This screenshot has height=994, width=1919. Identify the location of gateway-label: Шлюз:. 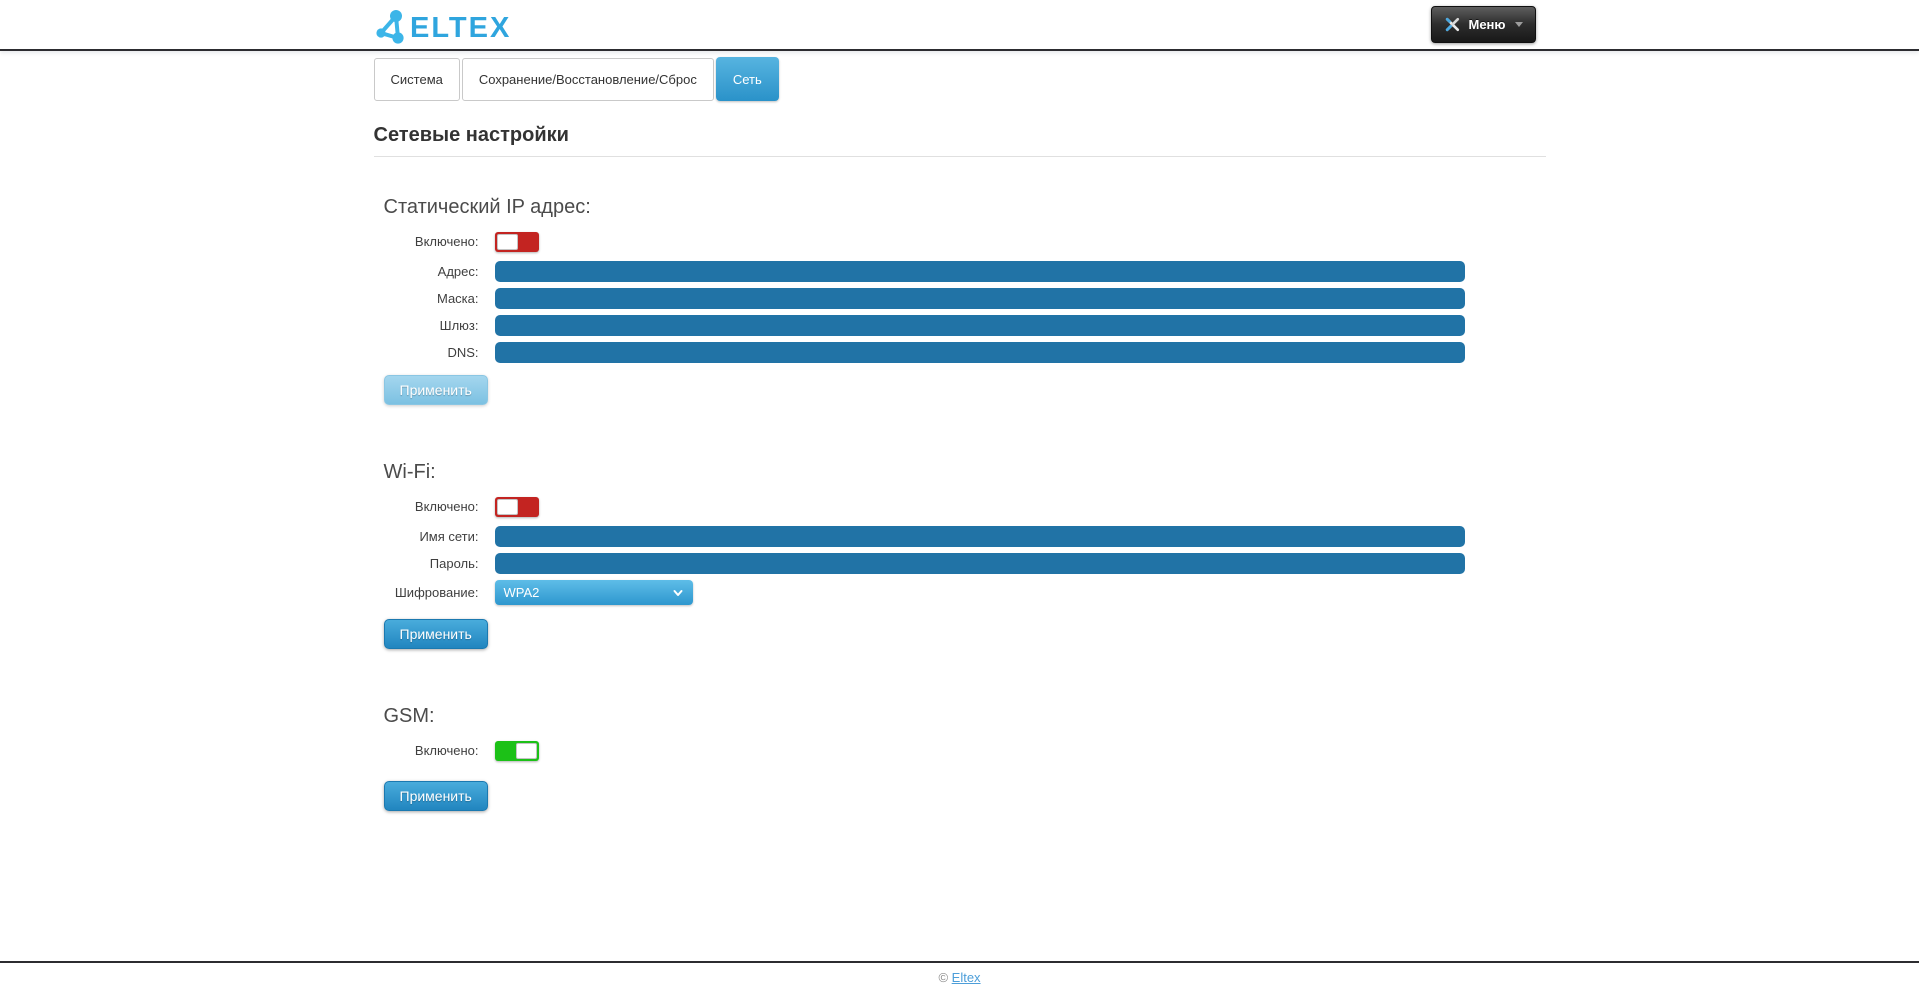
(459, 325).